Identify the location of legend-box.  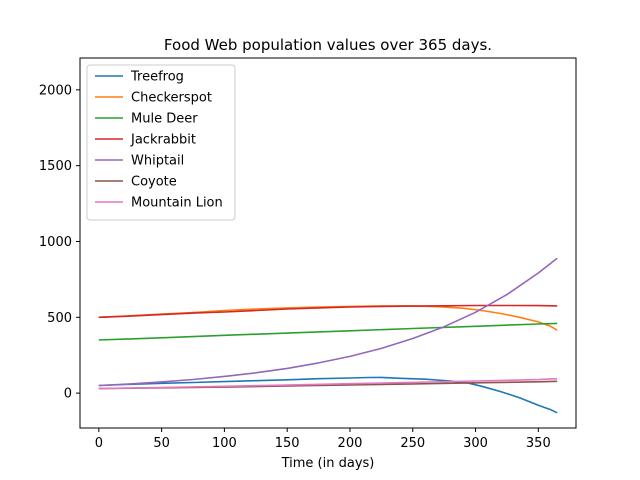
(161, 142).